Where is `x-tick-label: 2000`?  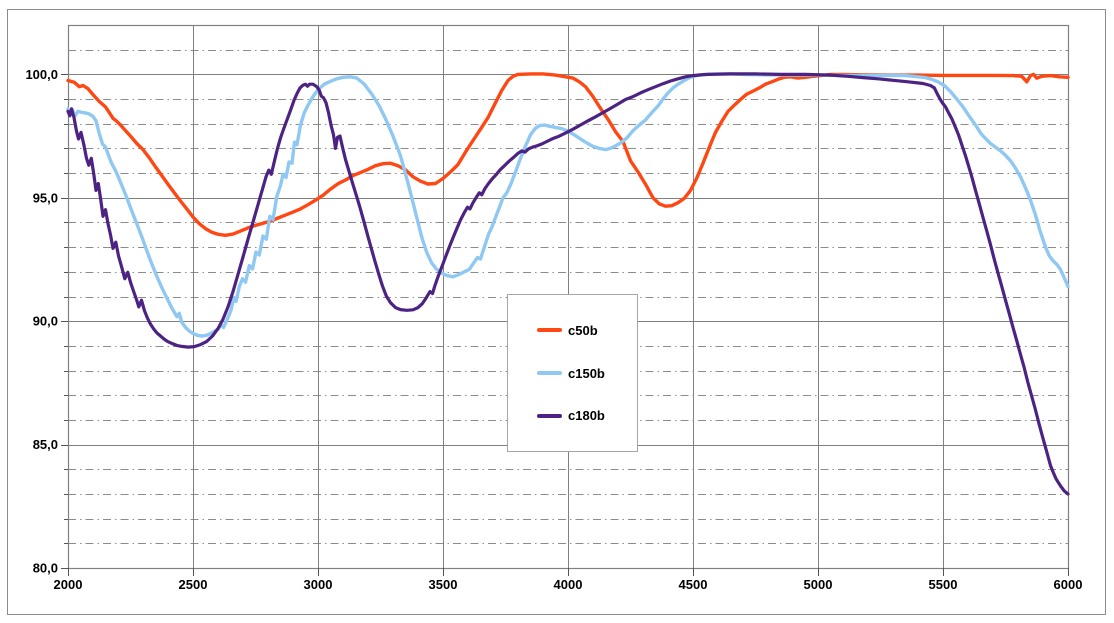 x-tick-label: 2000 is located at coordinates (68, 584).